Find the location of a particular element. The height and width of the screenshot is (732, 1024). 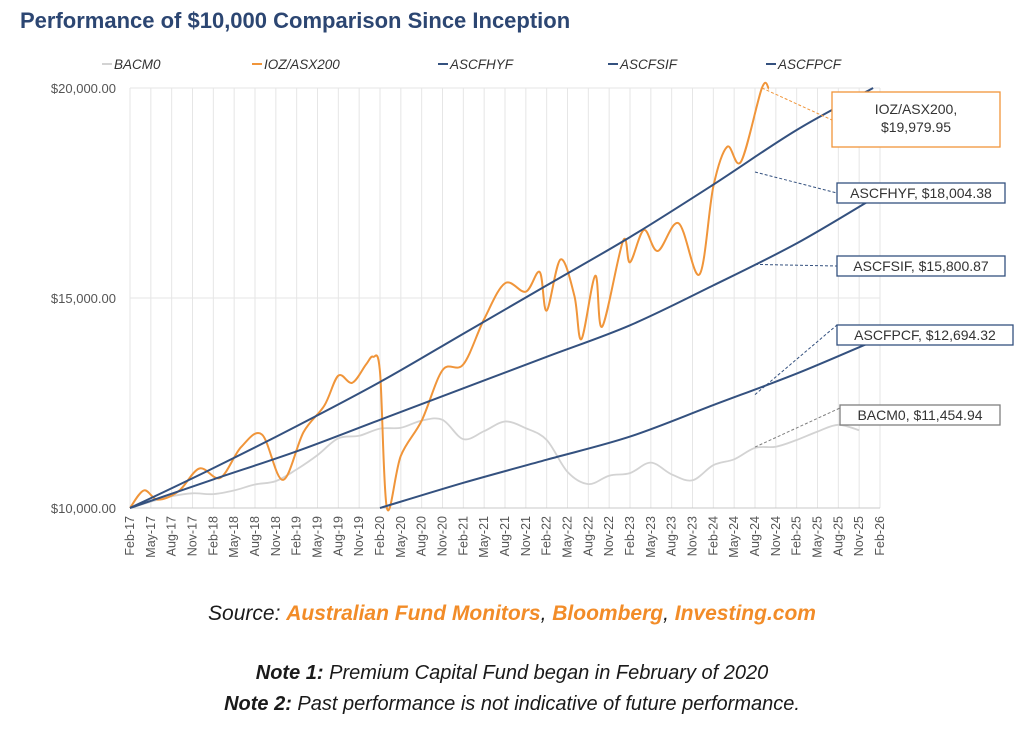

x-tick-label: Nov-25 is located at coordinates (859, 536).